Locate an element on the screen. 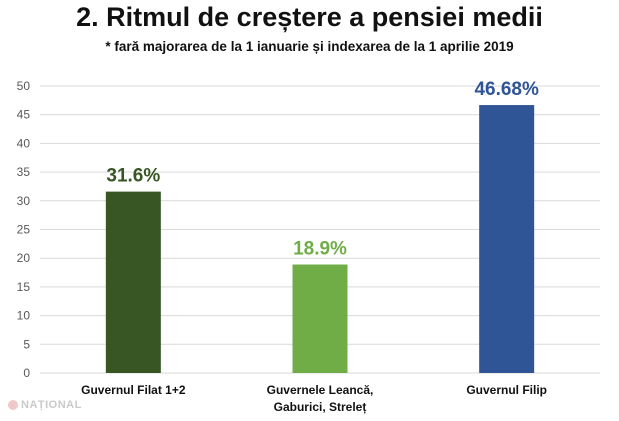  data-label: 46.68% is located at coordinates (506, 89).